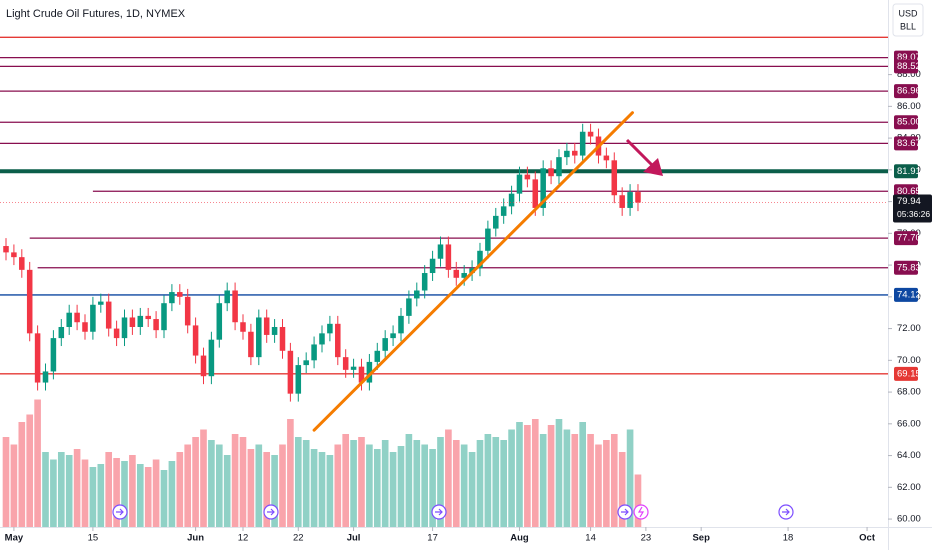 This screenshot has height=550, width=932. What do you see at coordinates (354, 538) in the screenshot?
I see `x-tick-label: Jul` at bounding box center [354, 538].